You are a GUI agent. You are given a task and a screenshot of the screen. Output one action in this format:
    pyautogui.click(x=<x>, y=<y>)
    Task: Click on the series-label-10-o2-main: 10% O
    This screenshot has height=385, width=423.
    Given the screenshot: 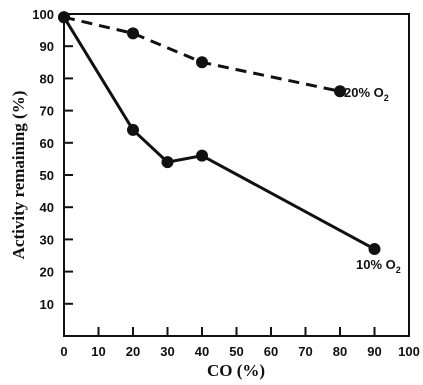 What is the action you would take?
    pyautogui.click(x=376, y=264)
    